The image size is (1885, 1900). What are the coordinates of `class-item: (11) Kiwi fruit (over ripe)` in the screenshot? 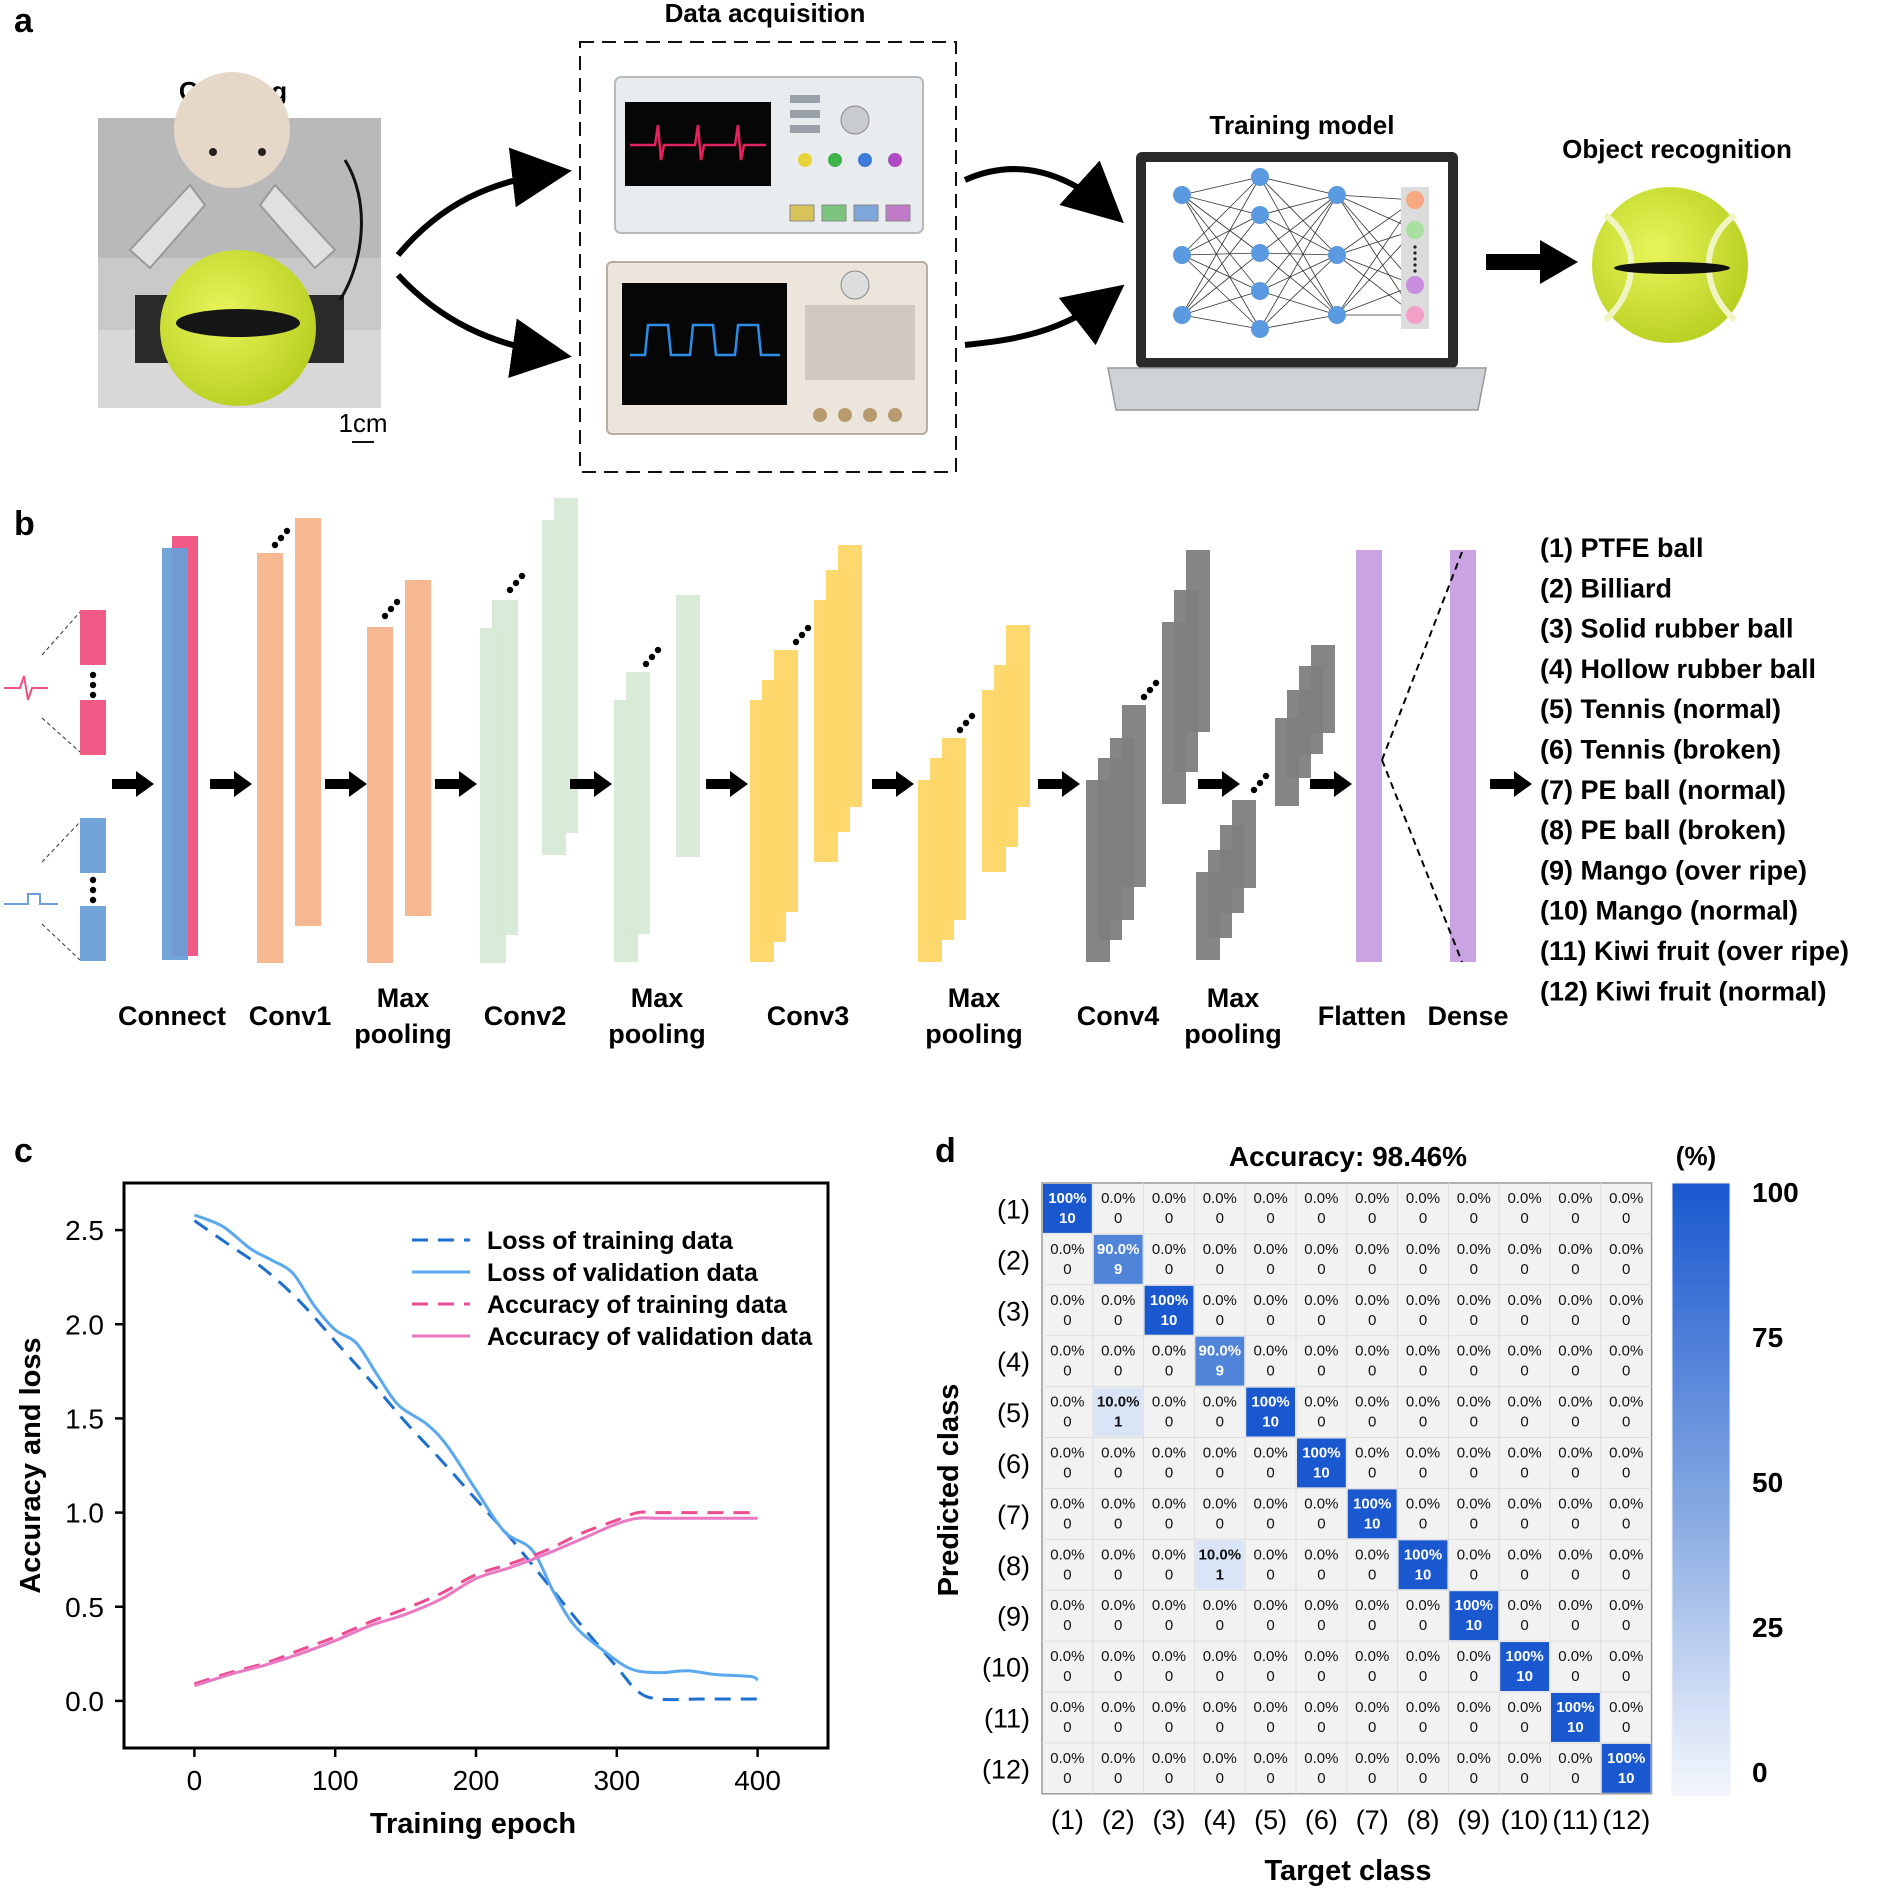 It's located at (1694, 951).